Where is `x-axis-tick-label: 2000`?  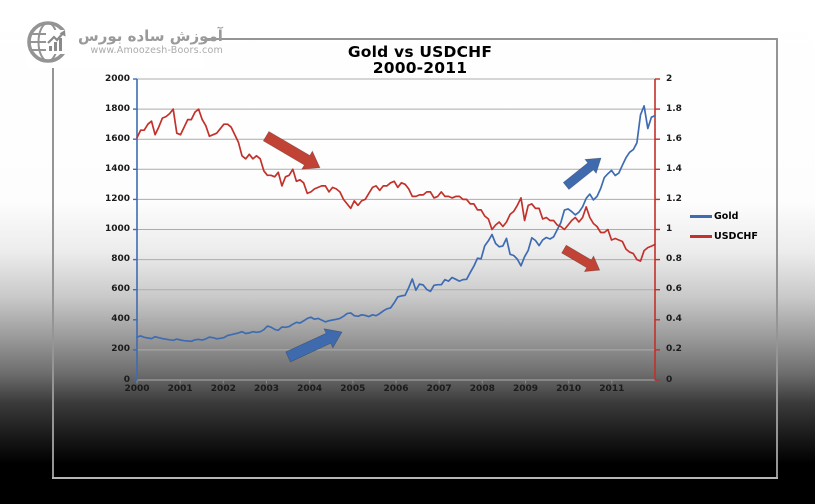
x-axis-tick-label: 2000 is located at coordinates (137, 389).